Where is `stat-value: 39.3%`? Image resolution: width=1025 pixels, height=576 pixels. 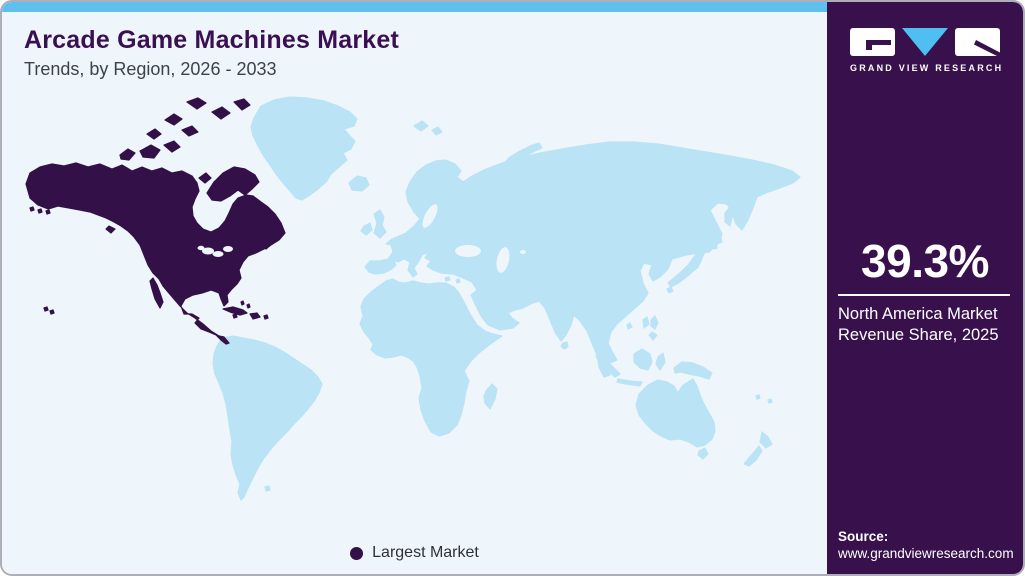
stat-value: 39.3% is located at coordinates (925, 261).